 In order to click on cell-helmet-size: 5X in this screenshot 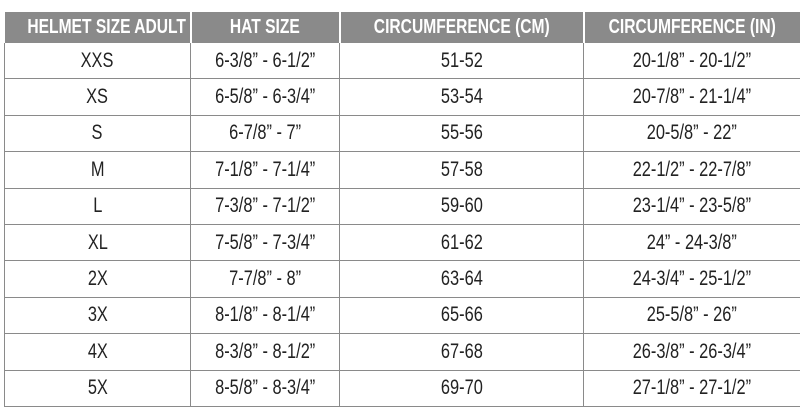, I will do `click(97, 388)`.